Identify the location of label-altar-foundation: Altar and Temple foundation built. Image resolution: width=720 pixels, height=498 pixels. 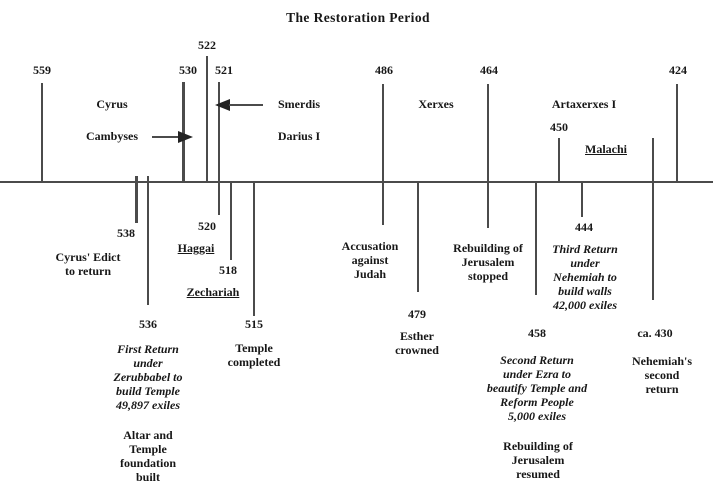
(148, 456).